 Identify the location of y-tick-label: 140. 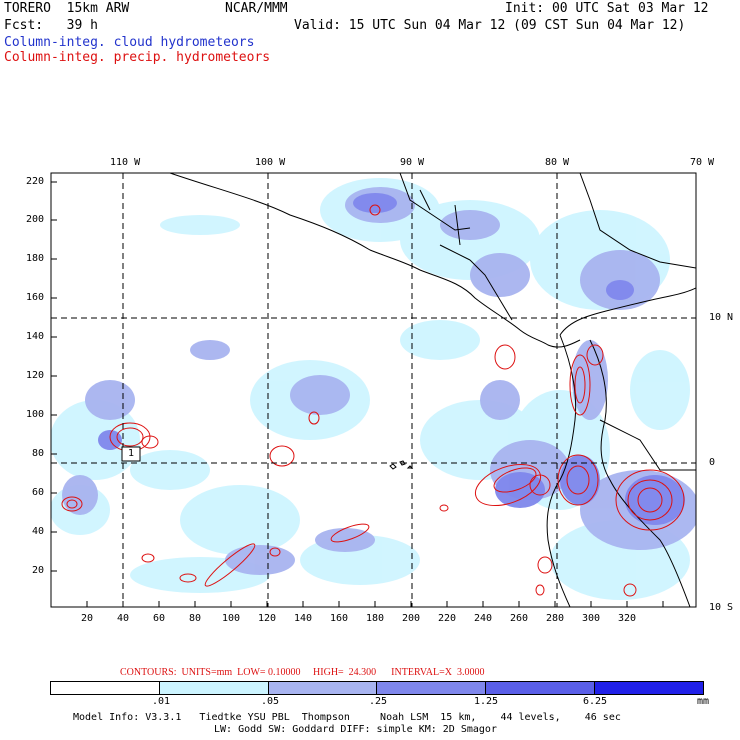
(35, 336).